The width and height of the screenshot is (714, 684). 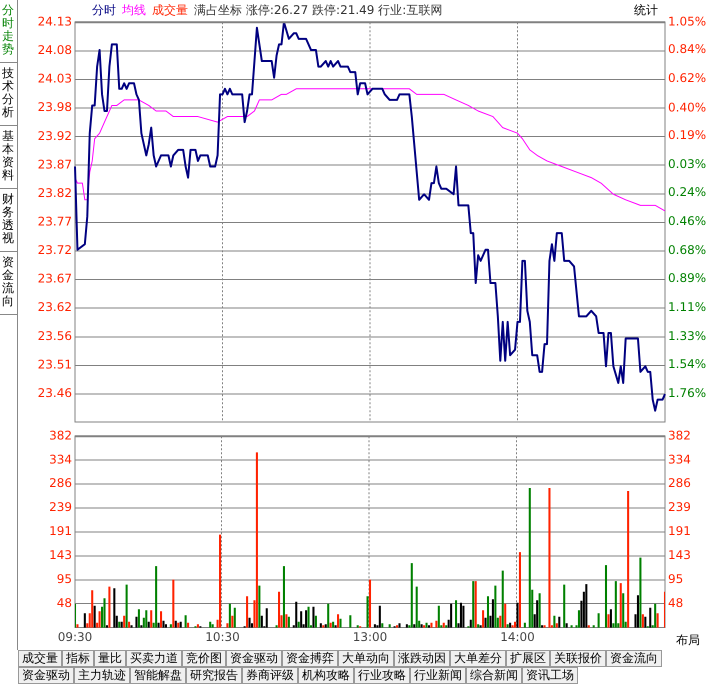 What do you see at coordinates (634, 658) in the screenshot?
I see `text: 资金流向` at bounding box center [634, 658].